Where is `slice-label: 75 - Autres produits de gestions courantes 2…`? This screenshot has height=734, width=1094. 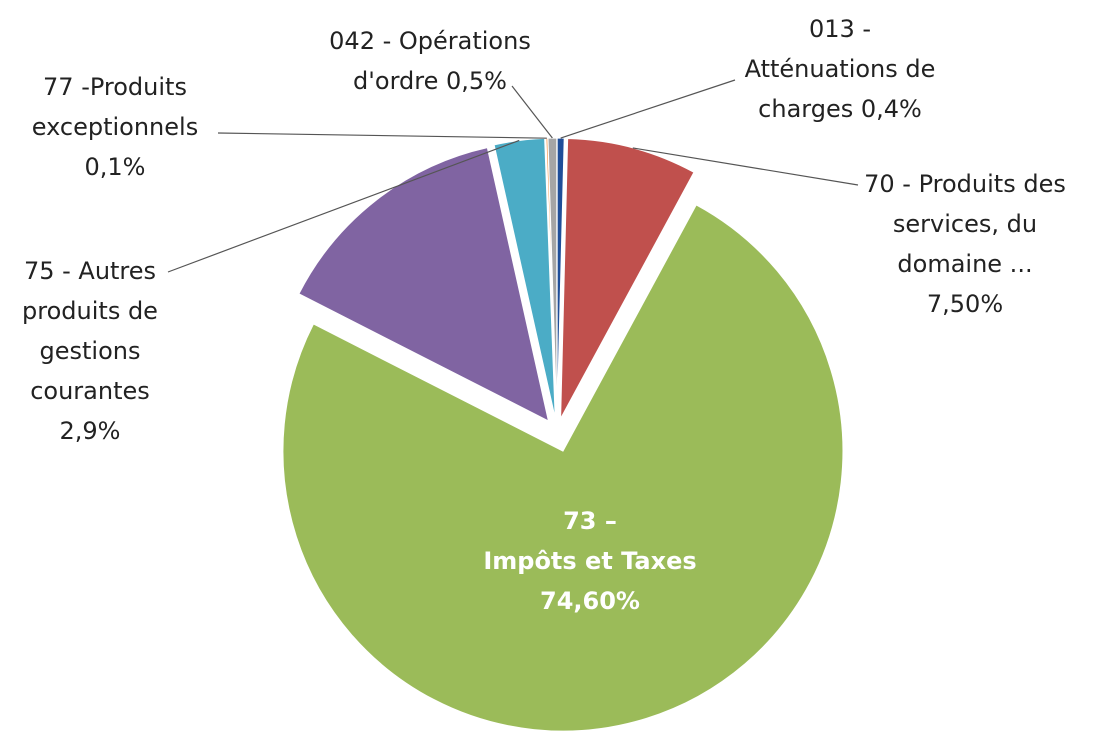
slice-label: 75 - Autres produits de gestions courantes 2… is located at coordinates (90, 351).